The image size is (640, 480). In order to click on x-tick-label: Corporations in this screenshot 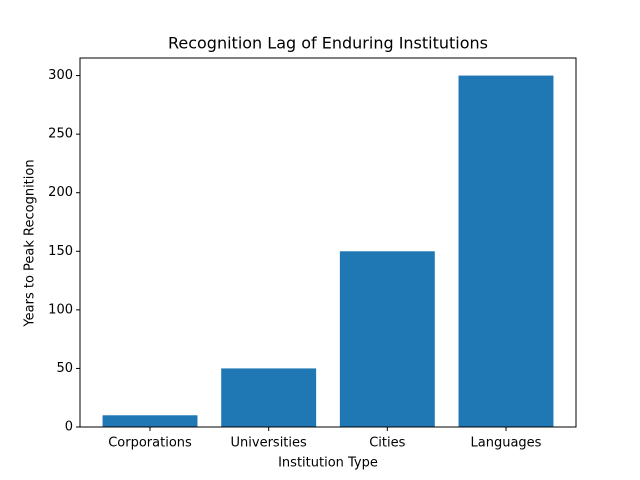, I will do `click(150, 443)`.